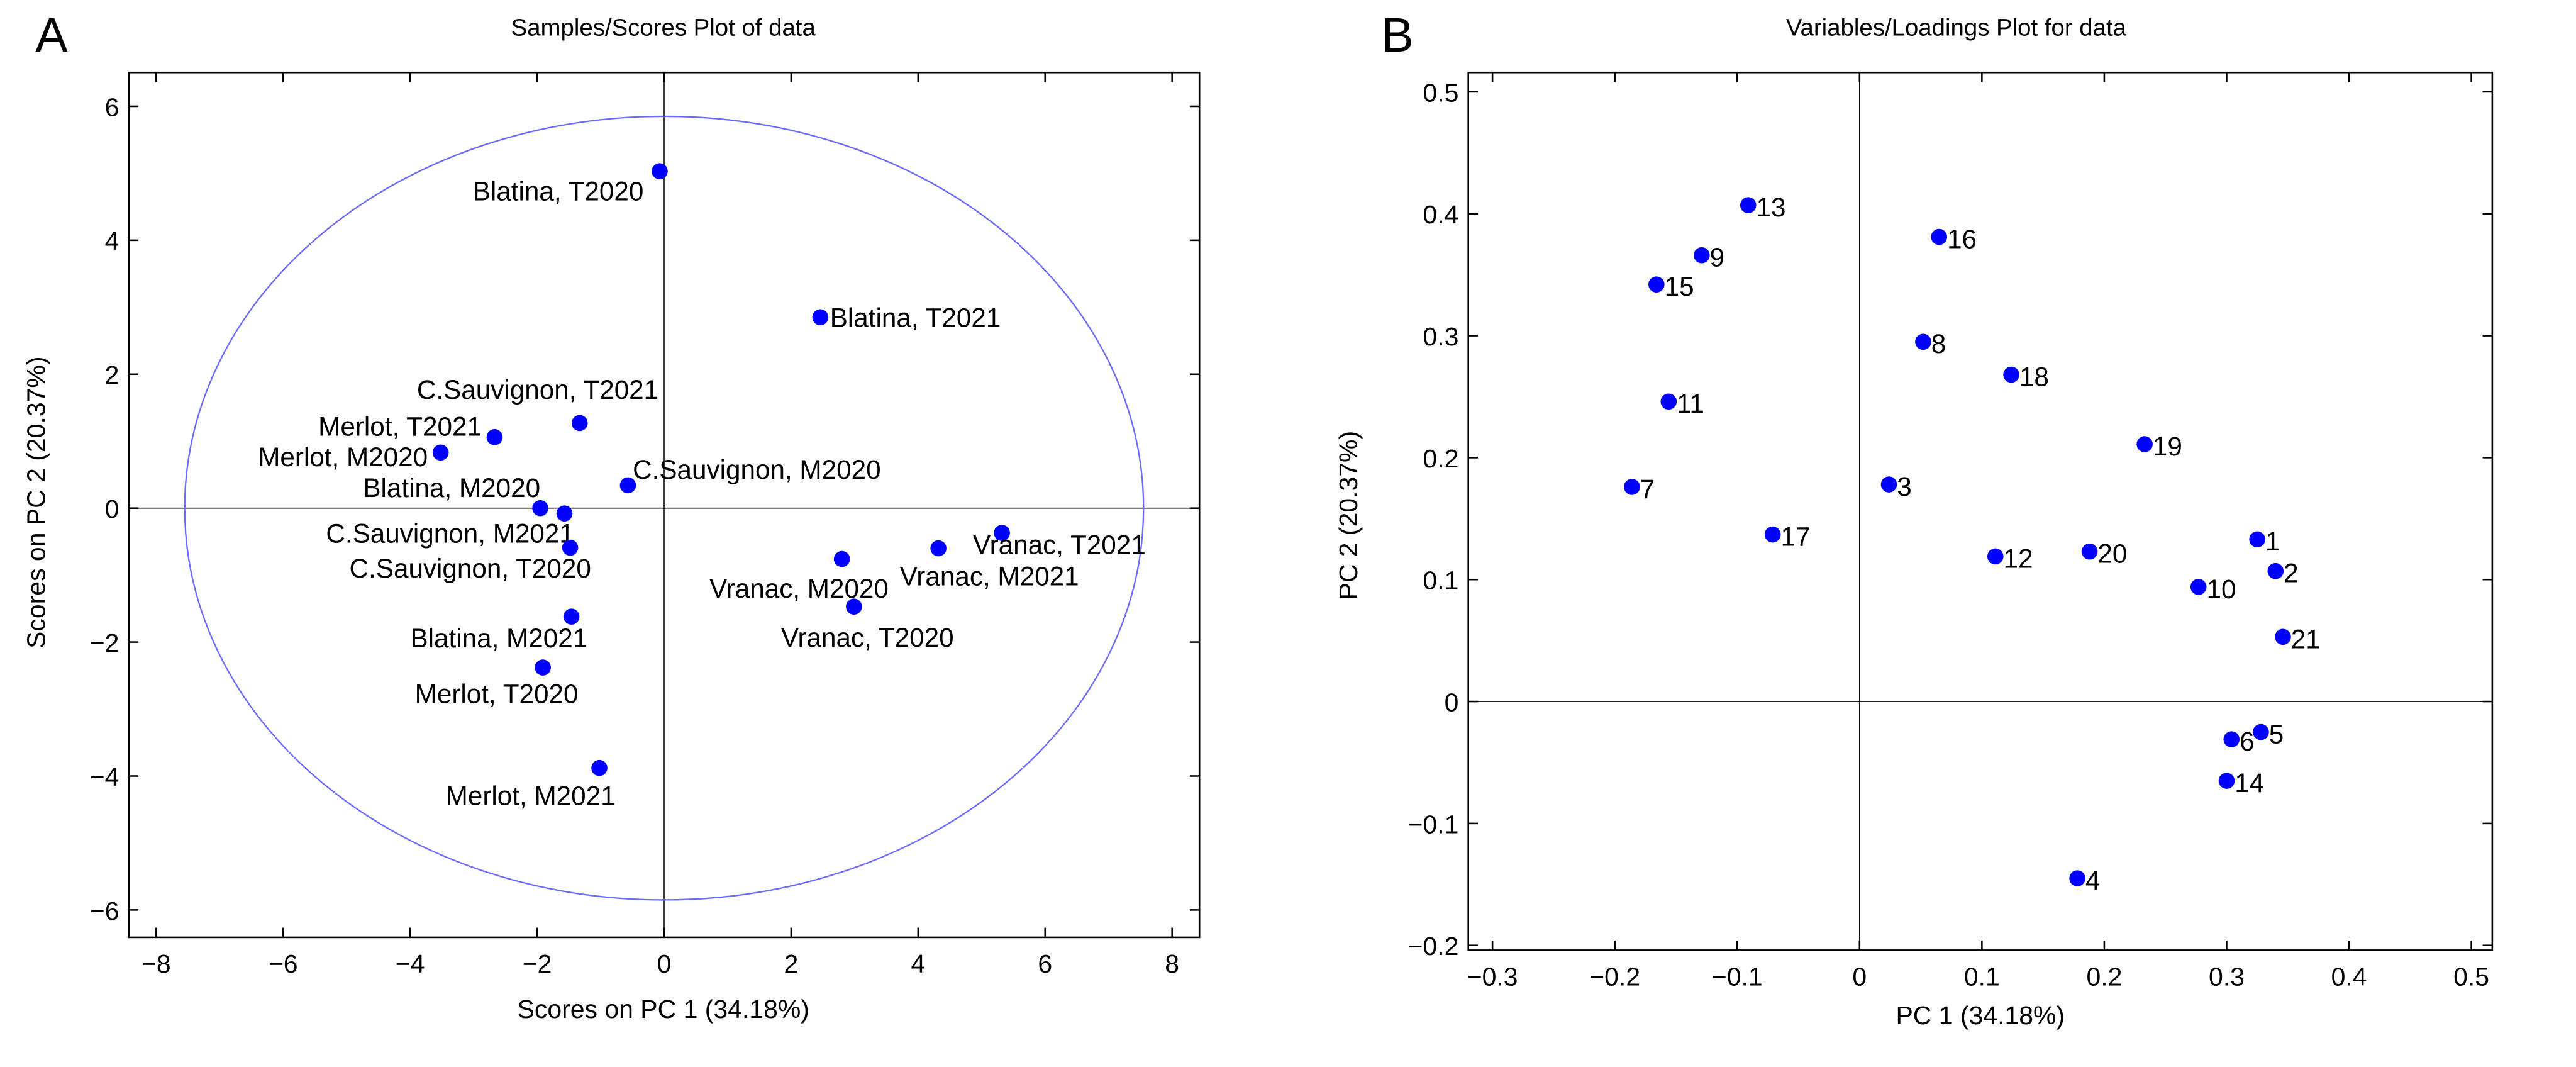  Describe the element at coordinates (1679, 286) in the screenshot. I see `data-point-label: 15` at that location.